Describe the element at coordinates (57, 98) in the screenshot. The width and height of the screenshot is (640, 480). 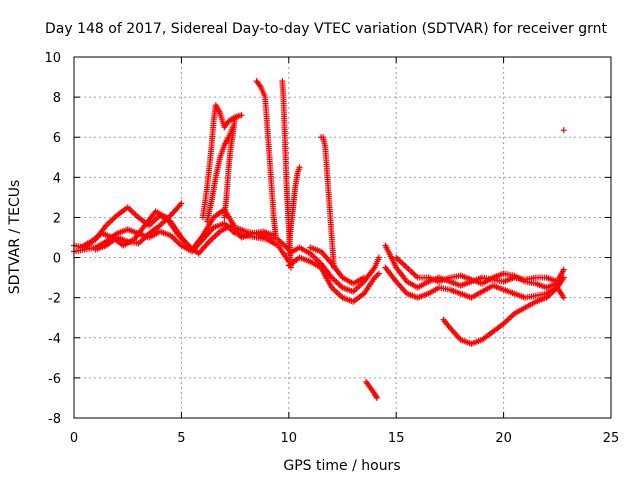
I see `y-tick-label: 8` at that location.